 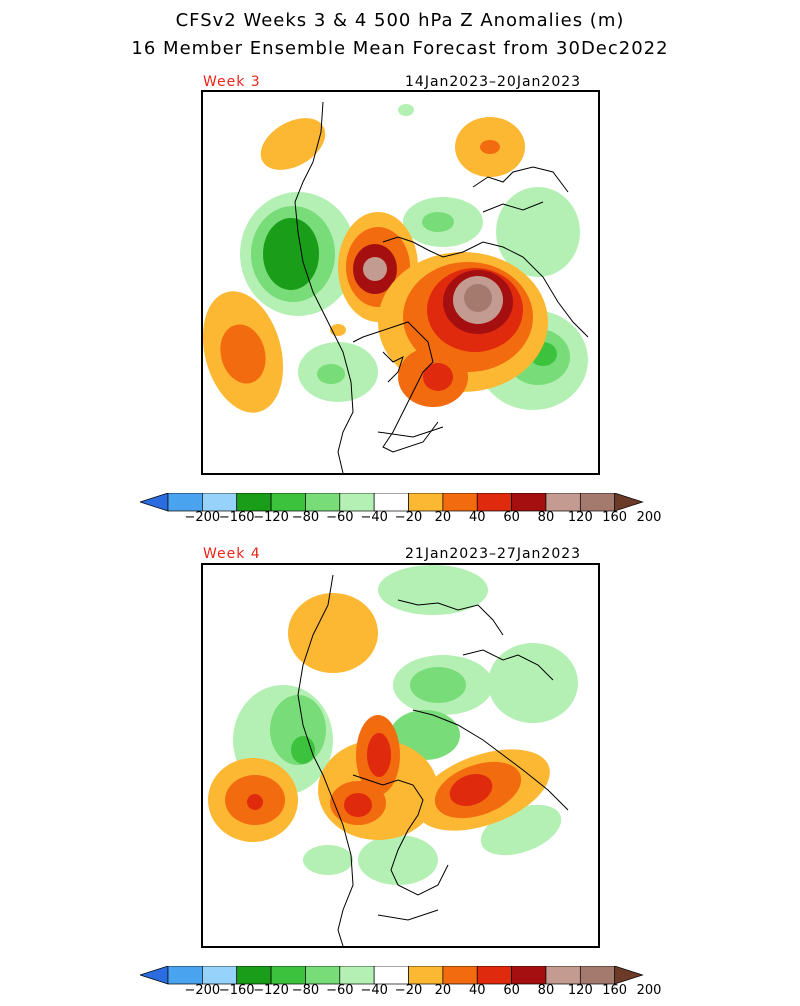 I want to click on week4-date-range: 21Jan2023–27Jan2023, so click(x=493, y=554).